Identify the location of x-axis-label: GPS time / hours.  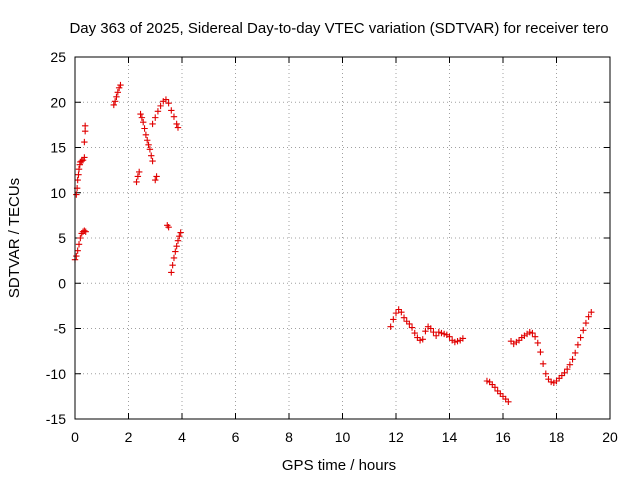
(339, 465).